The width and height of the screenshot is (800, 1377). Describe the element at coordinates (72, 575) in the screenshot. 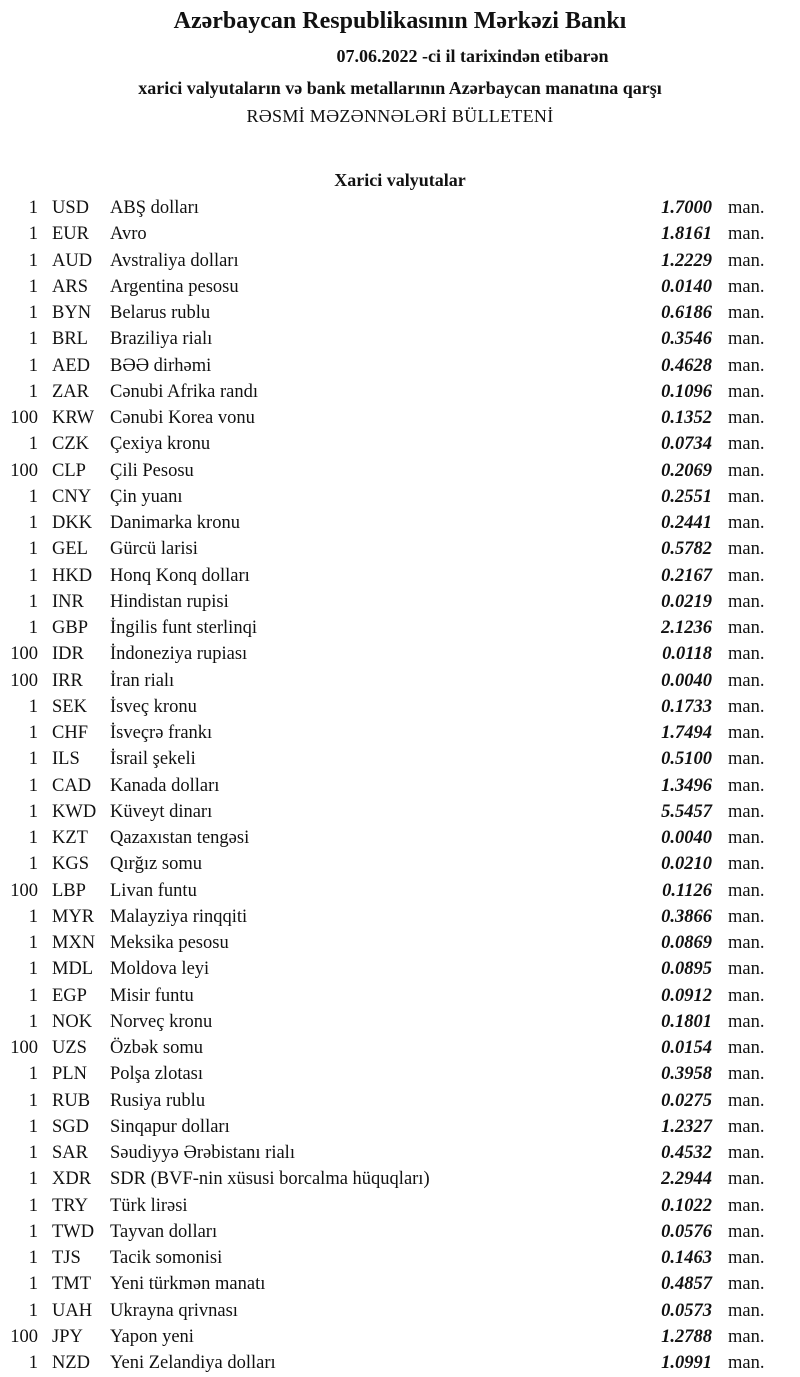

I see `currency-code: HKD` at that location.